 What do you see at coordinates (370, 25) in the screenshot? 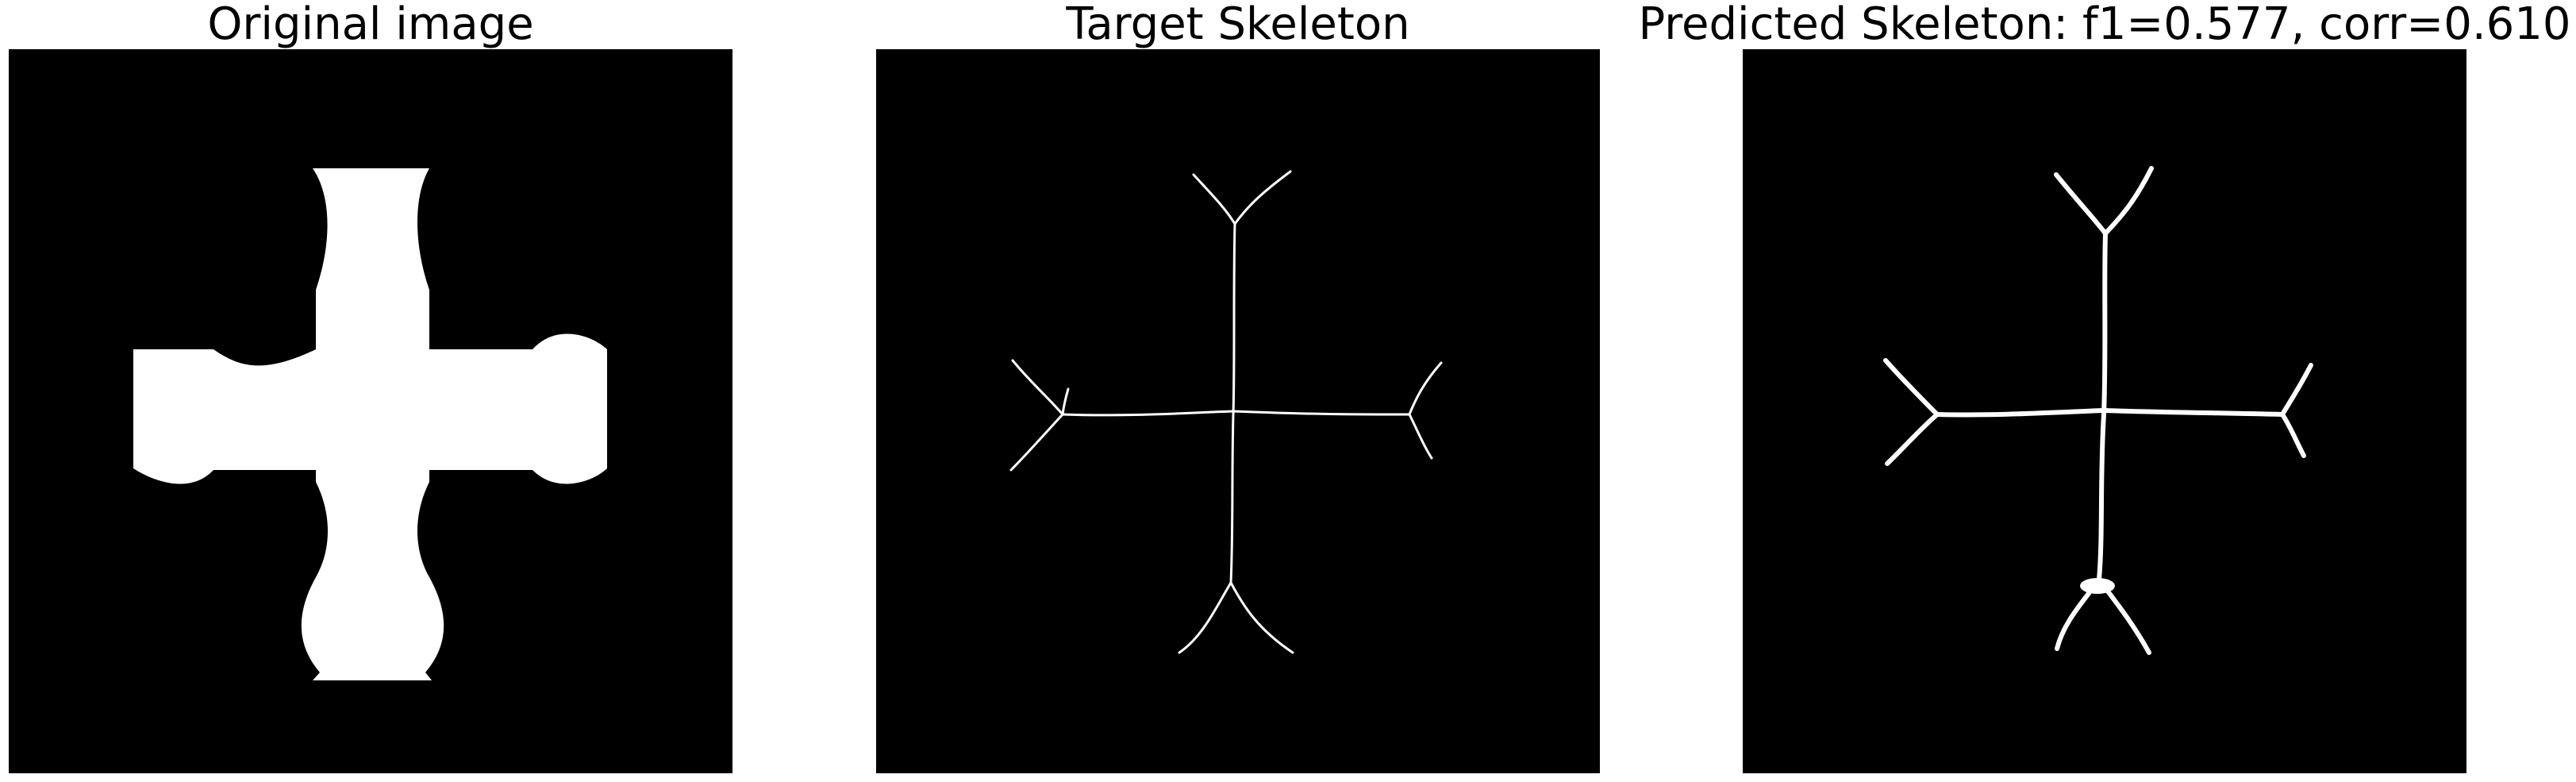
I see `panel-title-original: Original image` at bounding box center [370, 25].